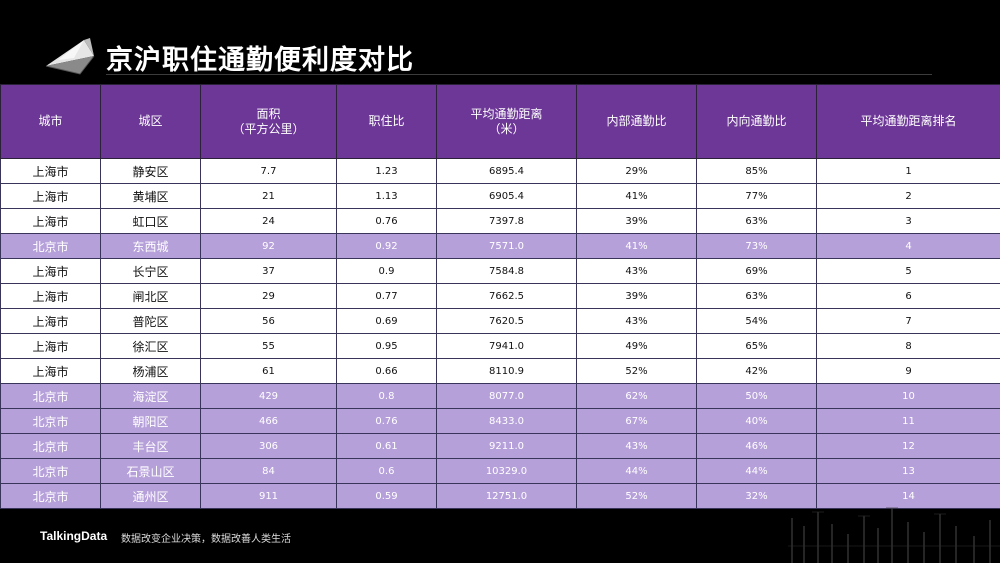 The image size is (1000, 563). I want to click on district-cell: 通州区, so click(150, 496).